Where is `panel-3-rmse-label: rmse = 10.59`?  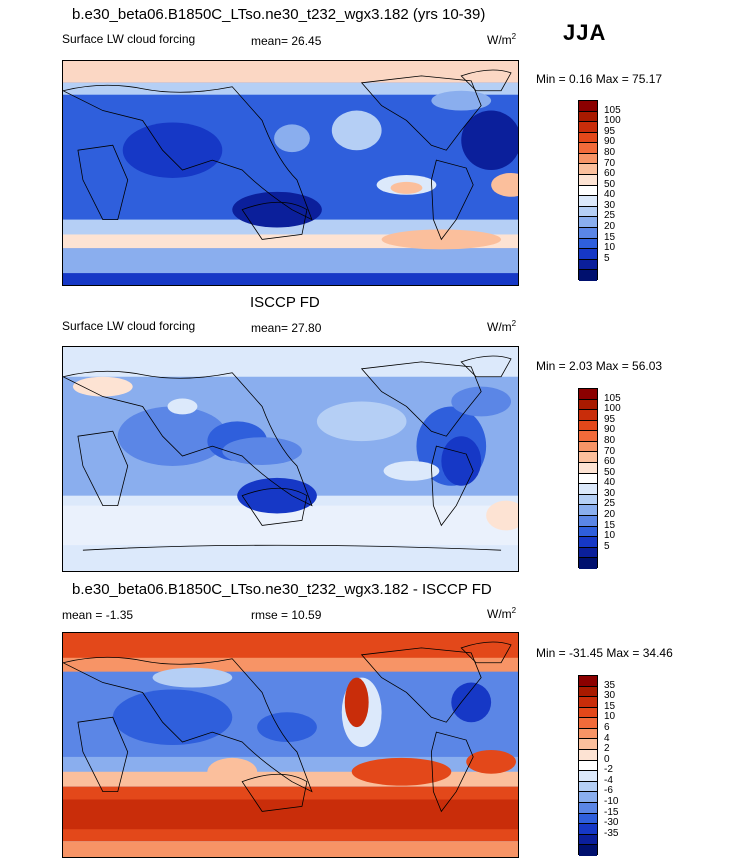
panel-3-rmse-label: rmse = 10.59 is located at coordinates (286, 615).